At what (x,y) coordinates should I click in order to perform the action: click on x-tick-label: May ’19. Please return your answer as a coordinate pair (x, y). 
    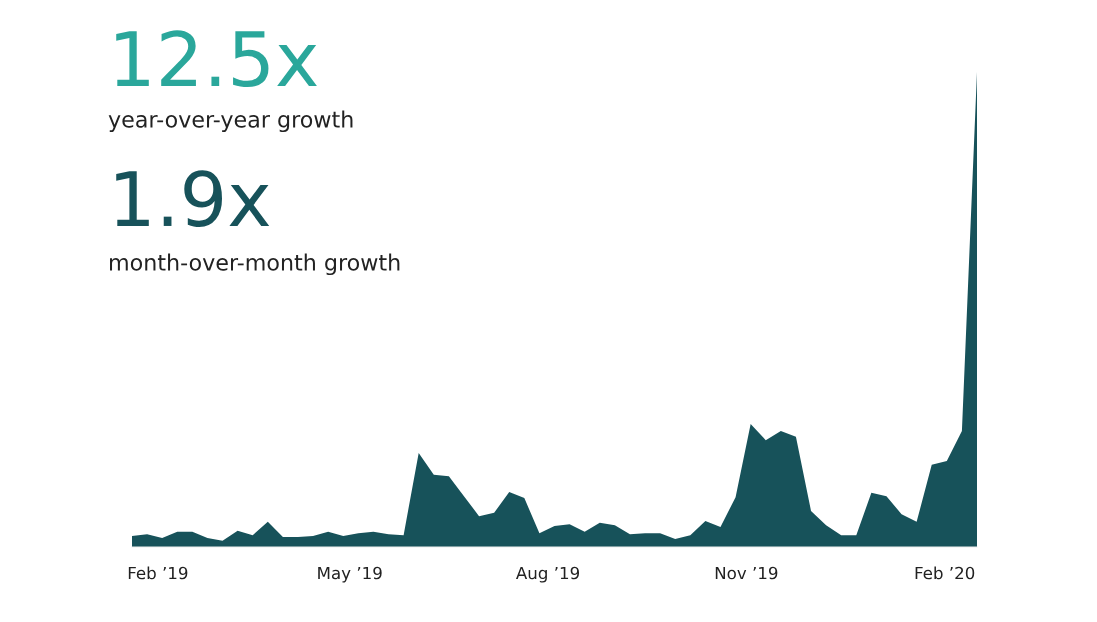
    Looking at the image, I should click on (350, 574).